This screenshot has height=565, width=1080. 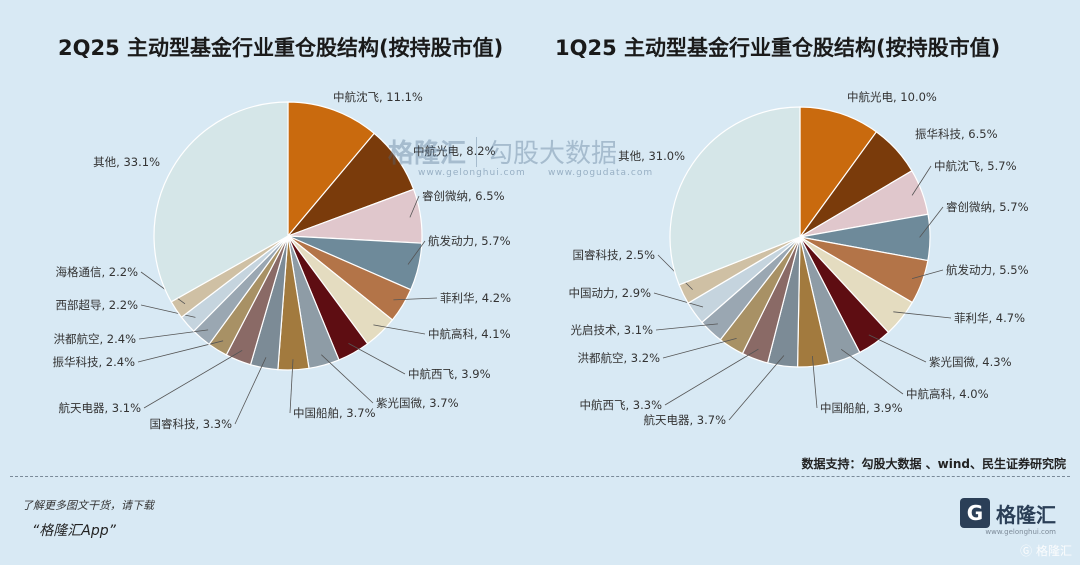 I want to click on pie1-label-5: 中航高科, 4.1%, so click(x=469, y=334).